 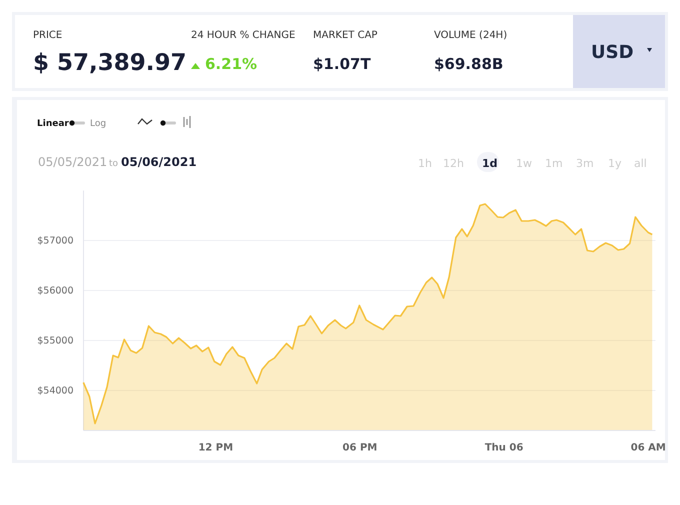 I want to click on text: $ 57,389.97, so click(x=110, y=63).